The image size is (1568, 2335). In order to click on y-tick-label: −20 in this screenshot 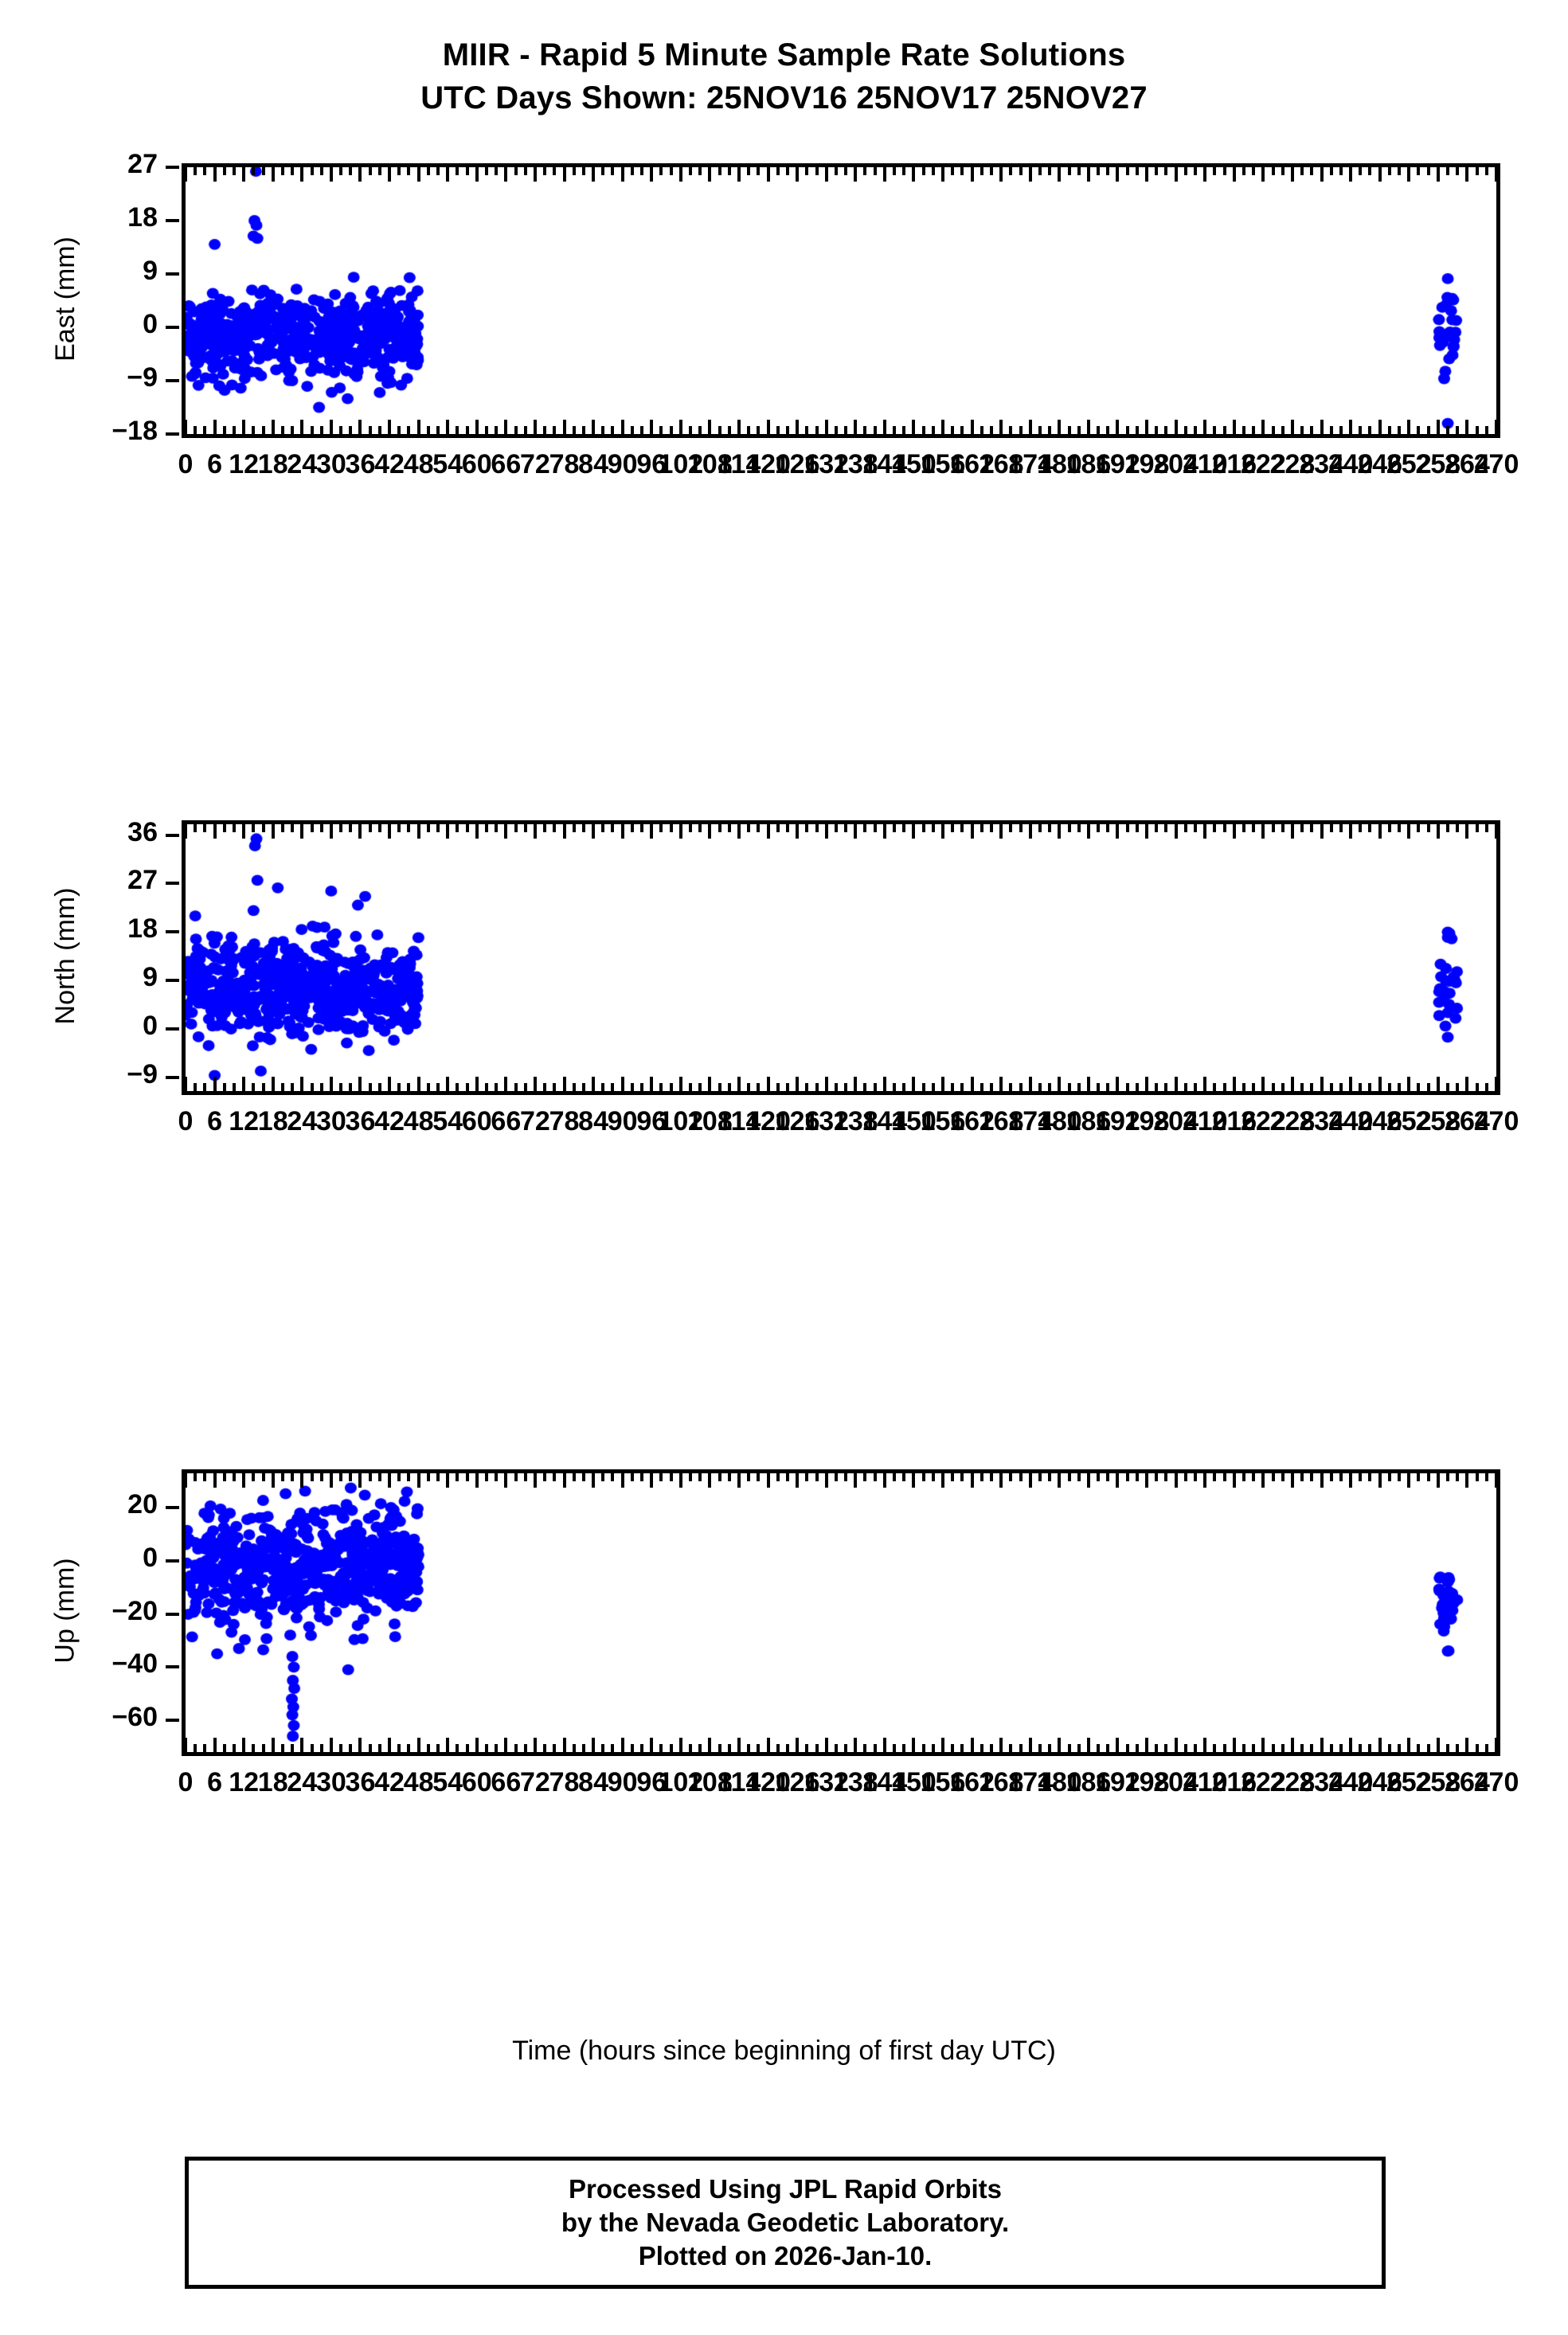, I will do `click(134, 1610)`.